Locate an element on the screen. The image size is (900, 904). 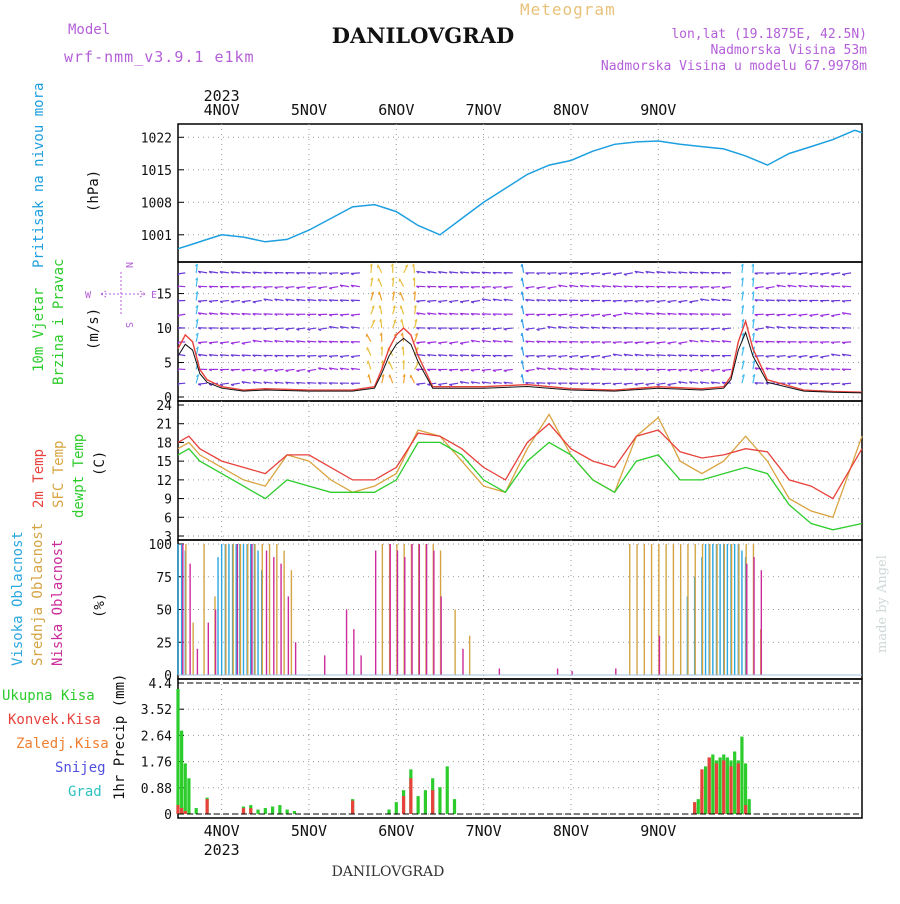
model-name: wrf-nmm_v3.9.1 e1km is located at coordinates (159, 57).